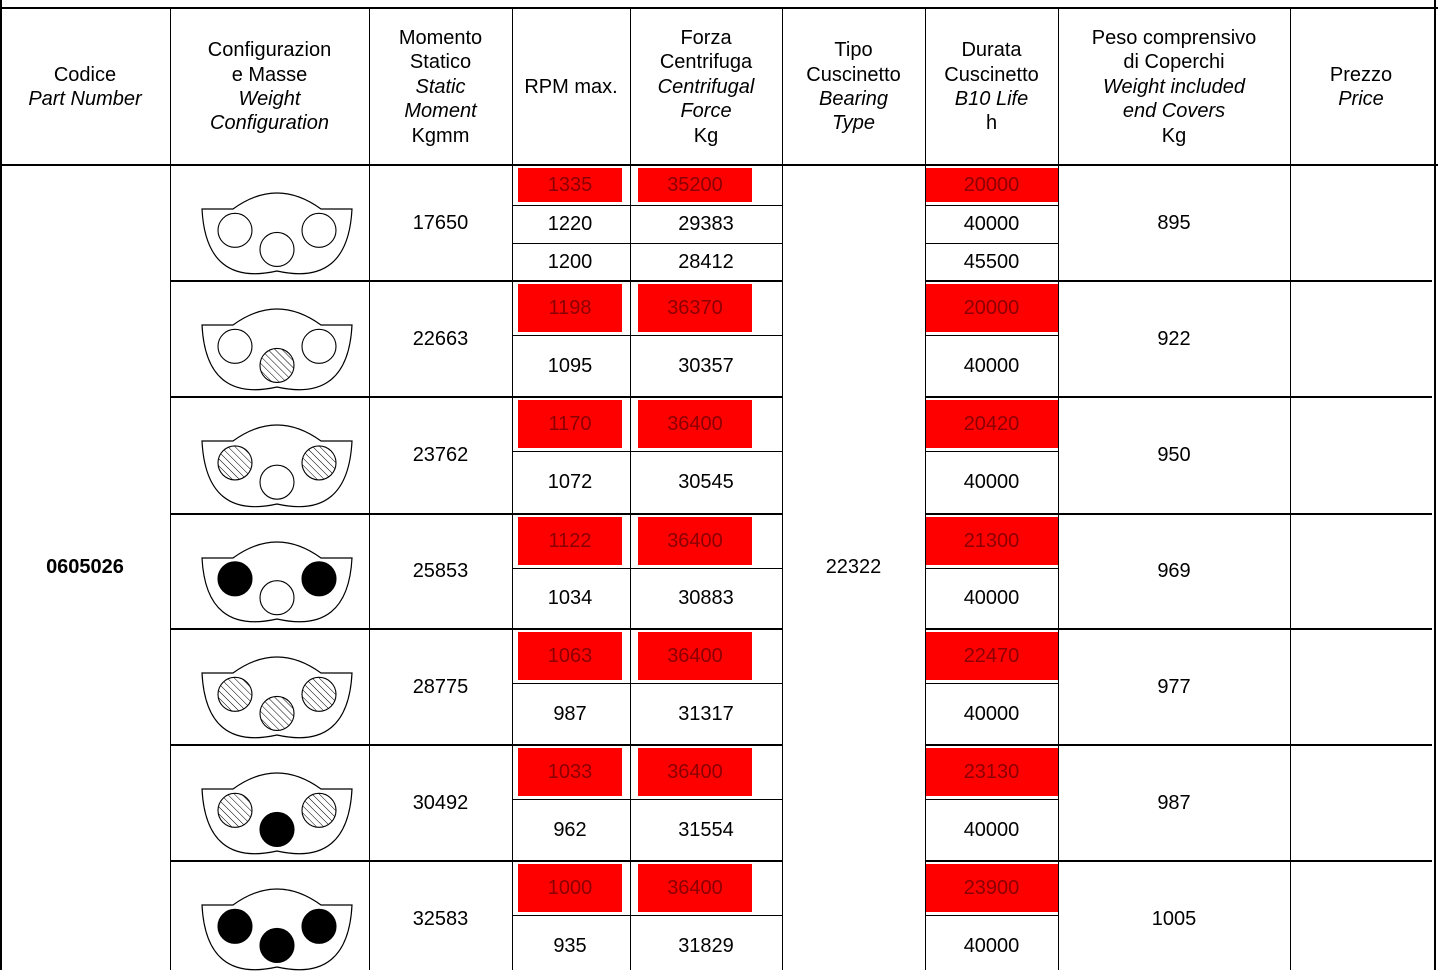  I want to click on header-durata-line: B10 Life, so click(991, 99).